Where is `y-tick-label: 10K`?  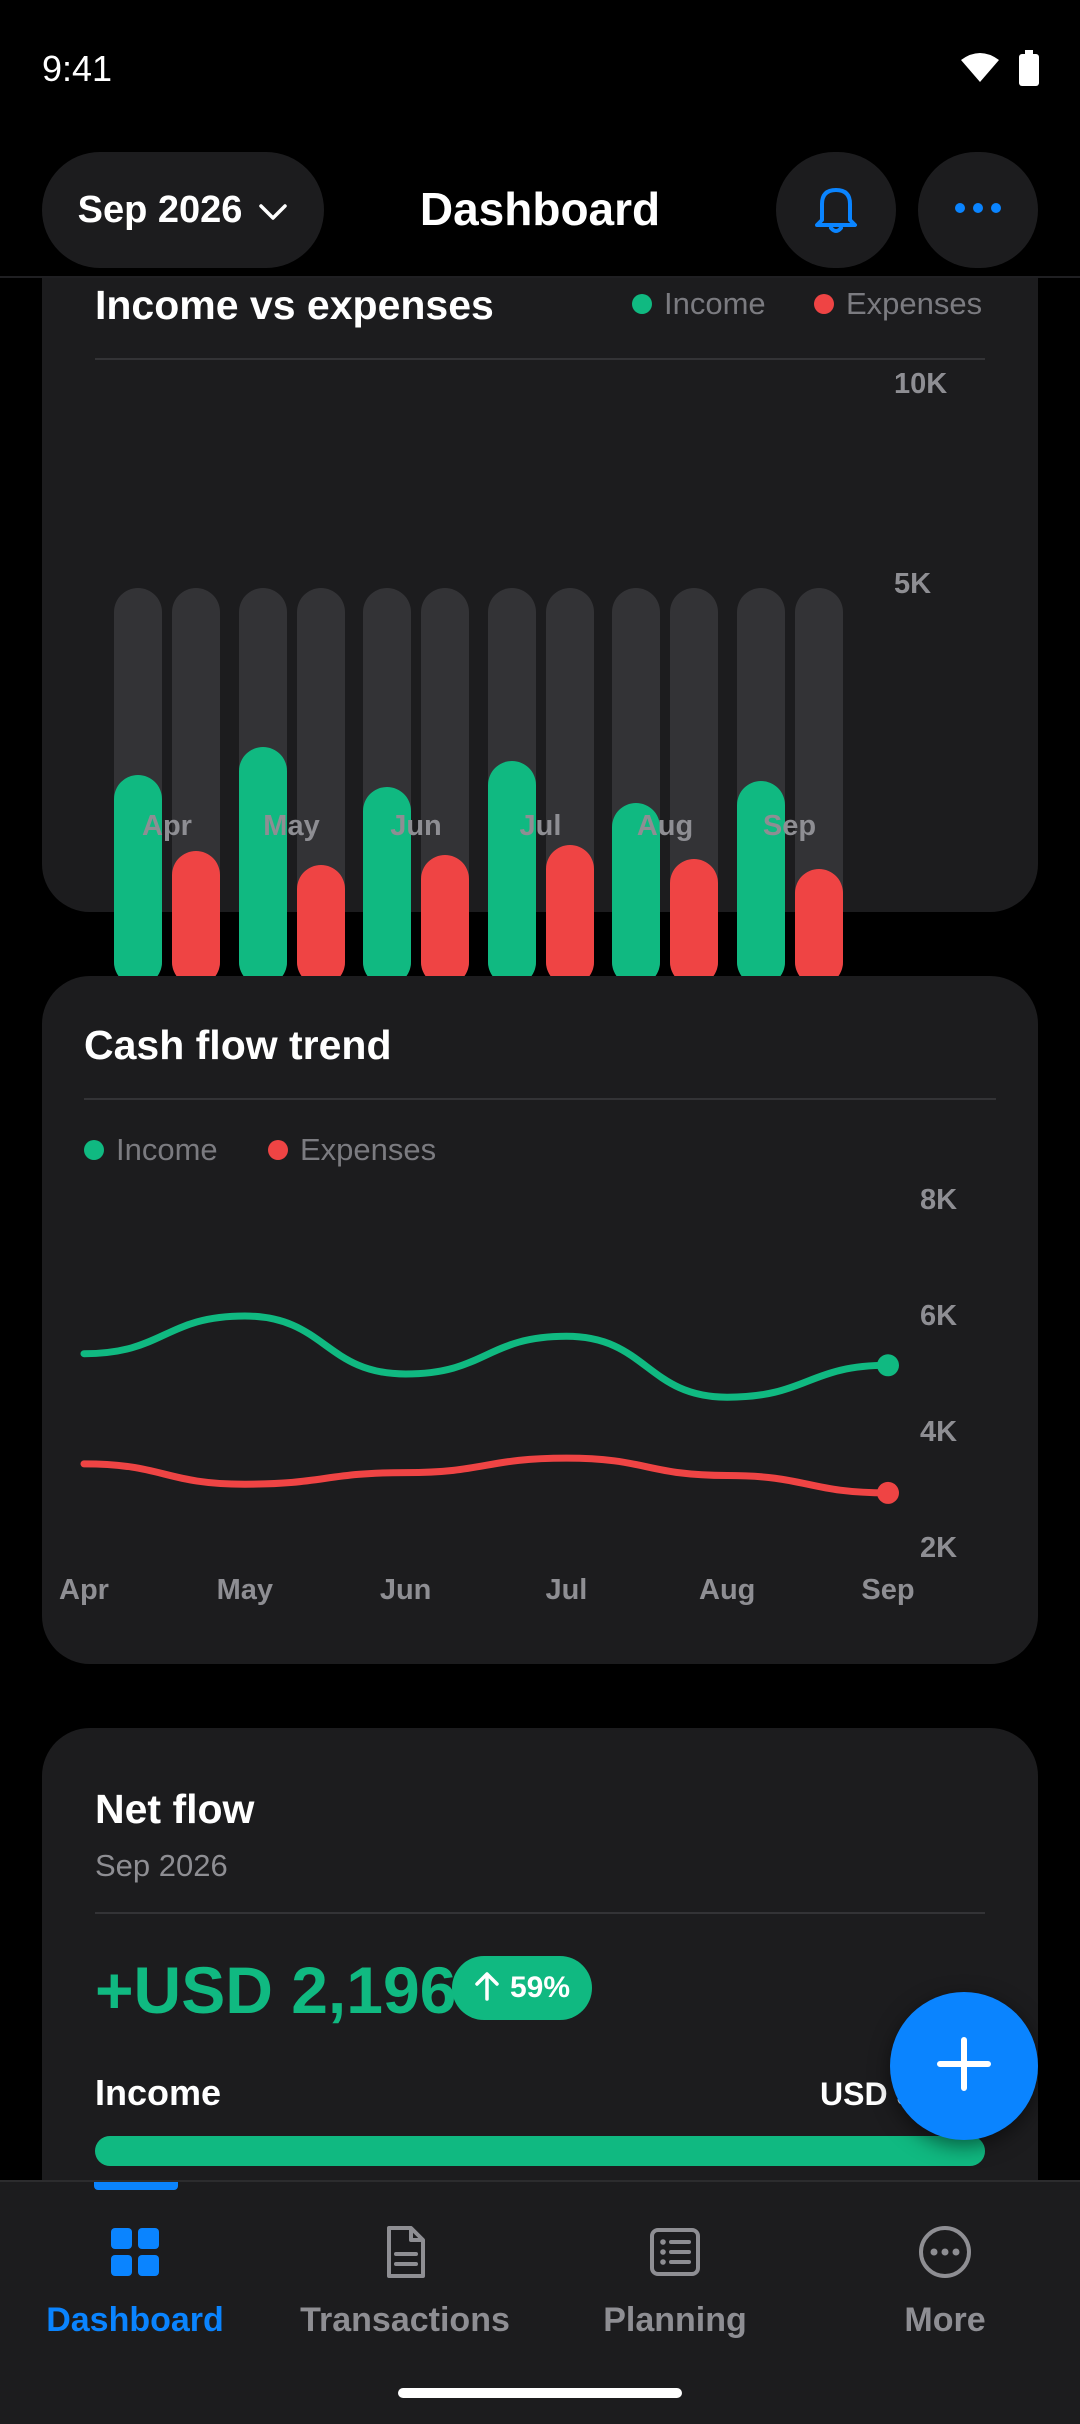
y-tick-label: 10K is located at coordinates (921, 384).